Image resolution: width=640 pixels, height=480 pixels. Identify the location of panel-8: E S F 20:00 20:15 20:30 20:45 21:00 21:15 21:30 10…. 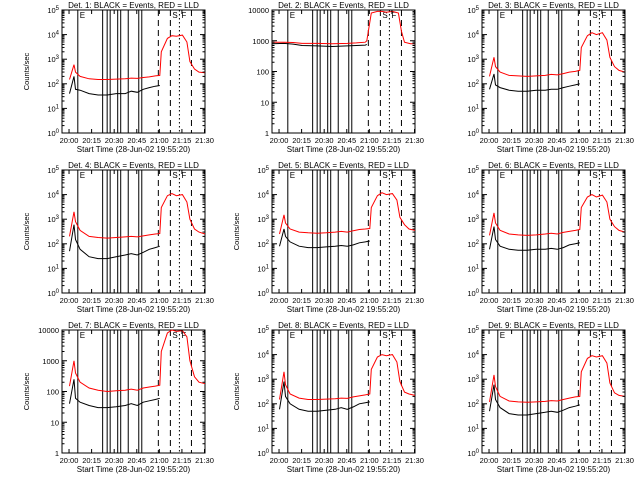
(328, 397).